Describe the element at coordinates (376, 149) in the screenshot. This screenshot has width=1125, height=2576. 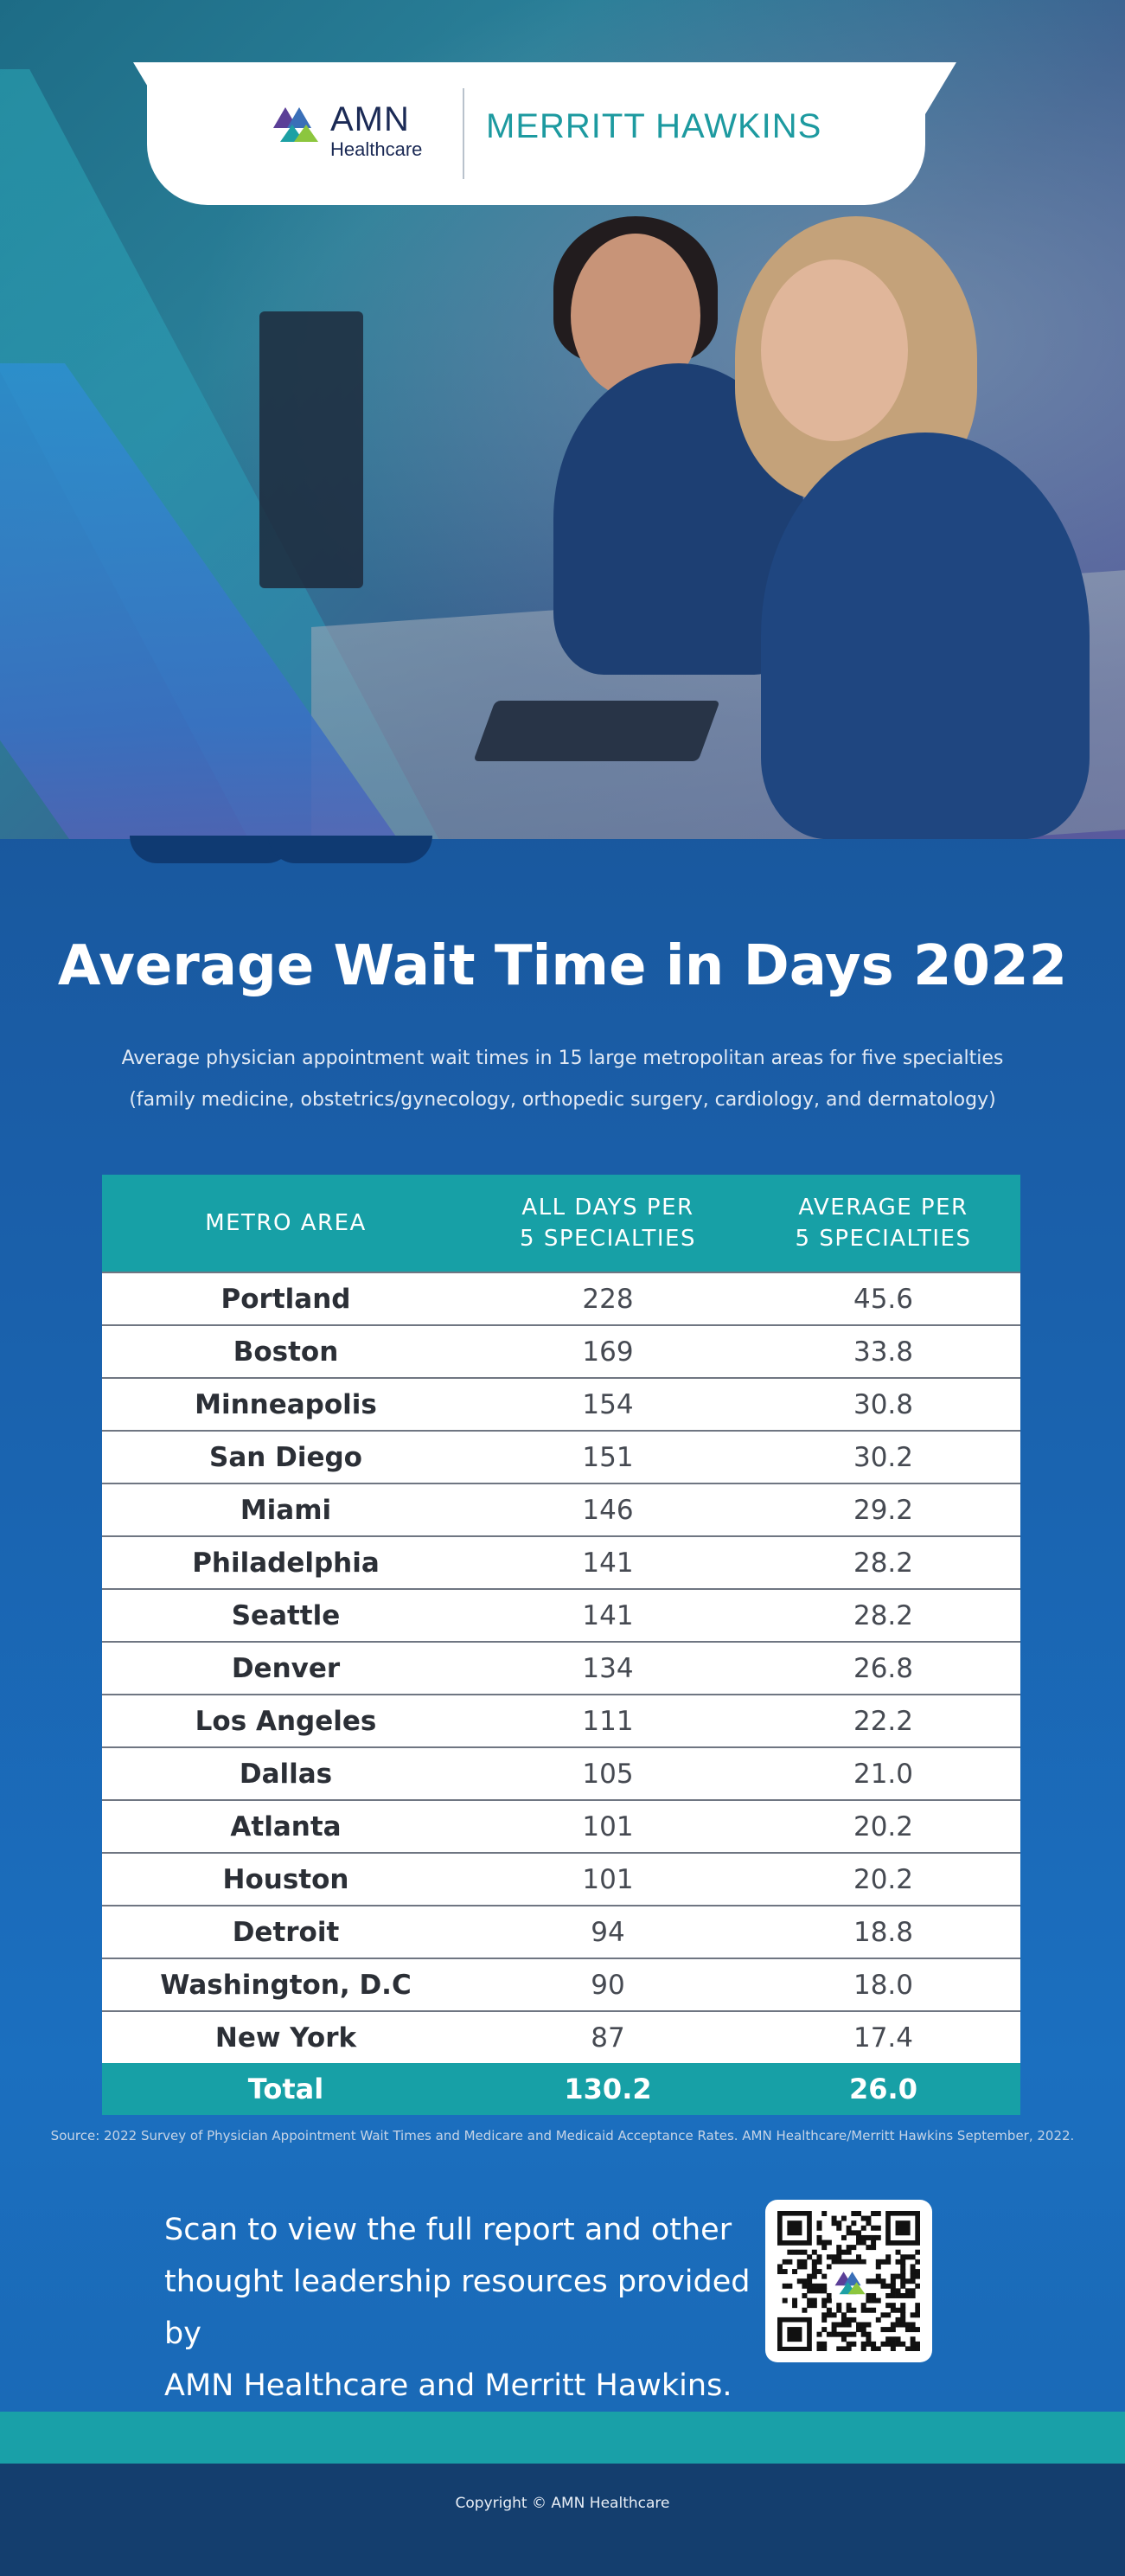
I see `amn-subtitle: Healthcare` at that location.